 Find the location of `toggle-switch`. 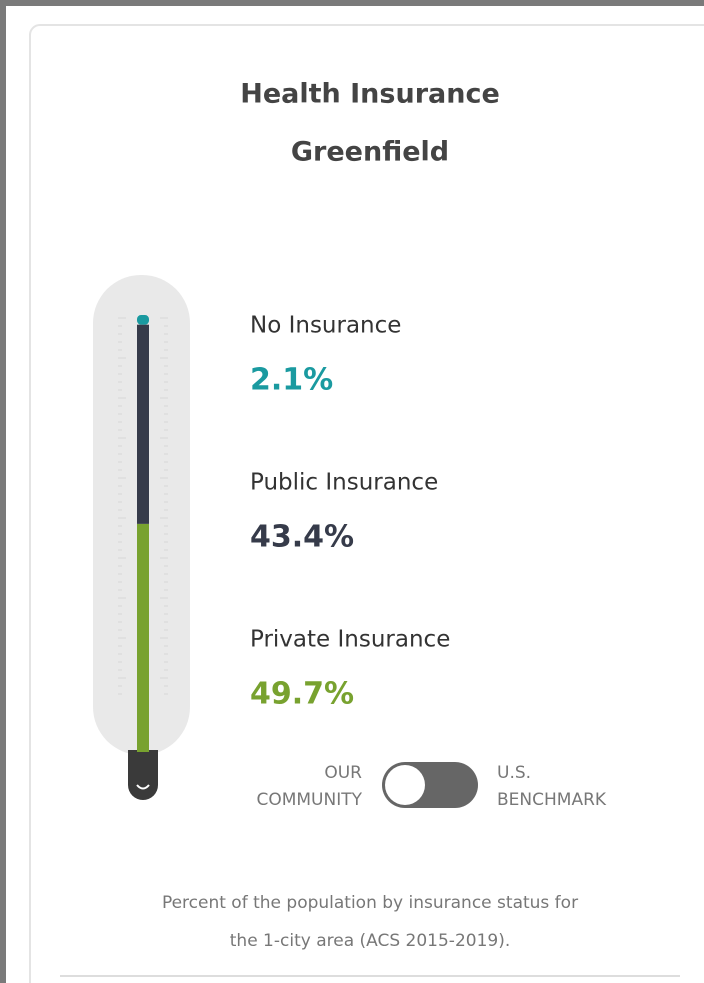

toggle-switch is located at coordinates (430, 785).